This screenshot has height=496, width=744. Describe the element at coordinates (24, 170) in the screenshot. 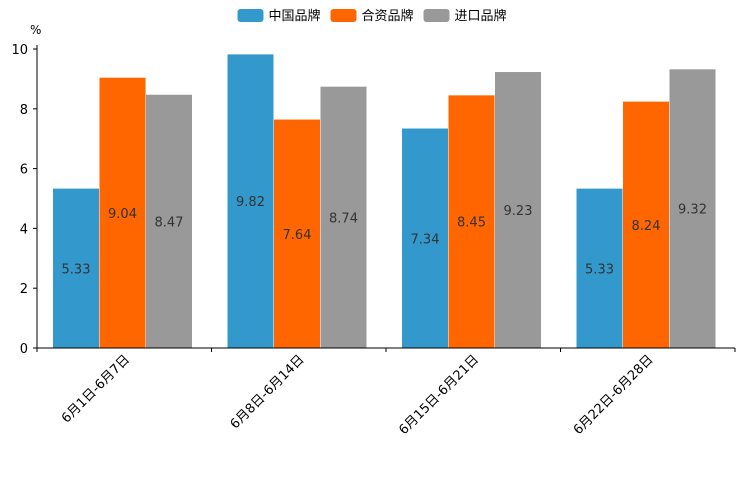

I see `y-tick-label: 6` at that location.